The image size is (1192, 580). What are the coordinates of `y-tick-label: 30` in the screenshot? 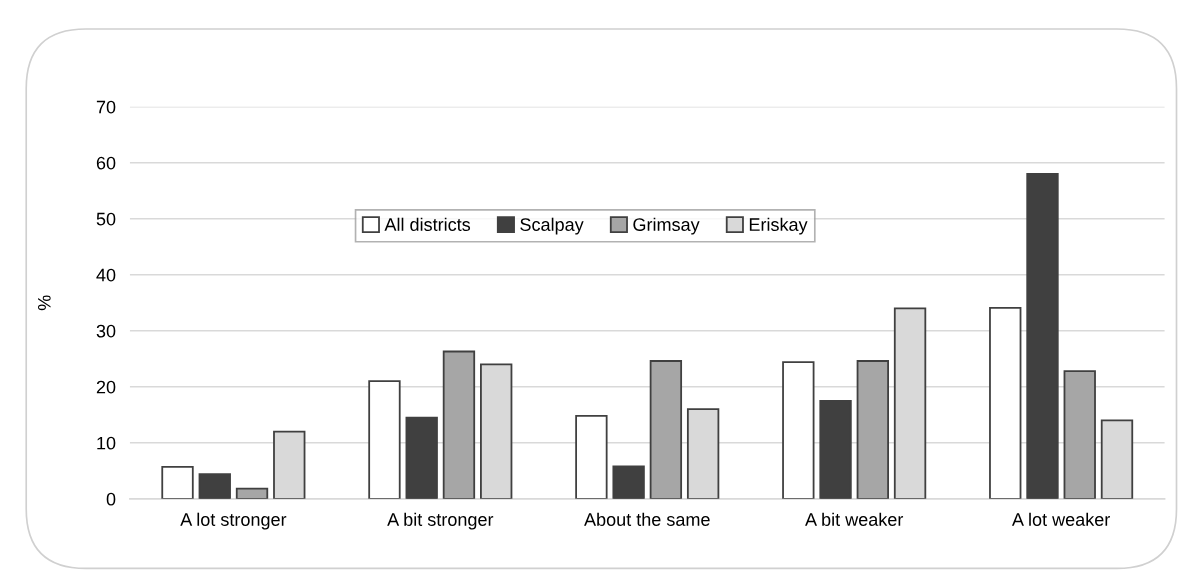 It's located at (106, 331).